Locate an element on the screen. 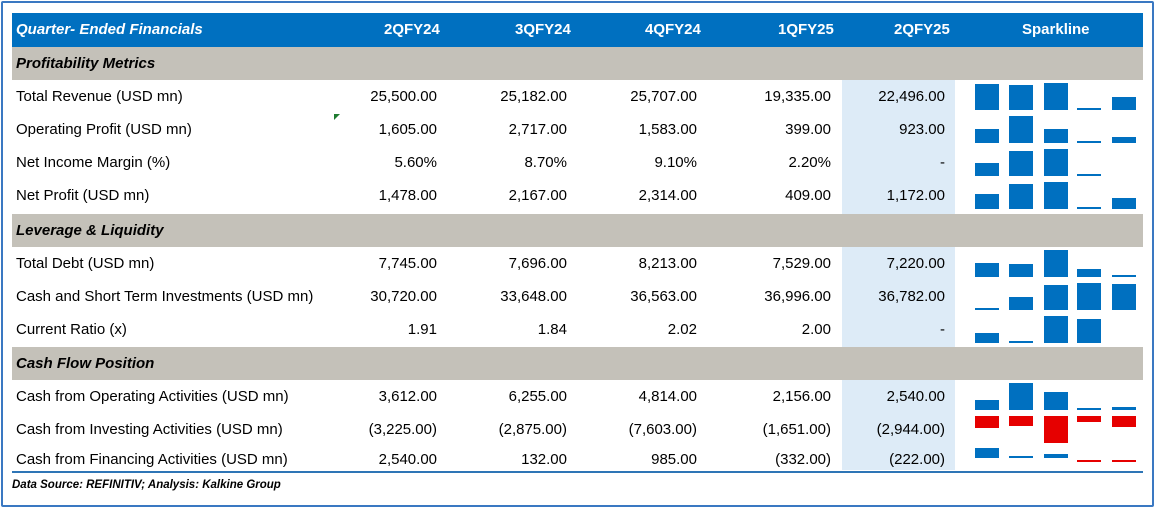  cell-value: 30,720.00 is located at coordinates (403, 296).